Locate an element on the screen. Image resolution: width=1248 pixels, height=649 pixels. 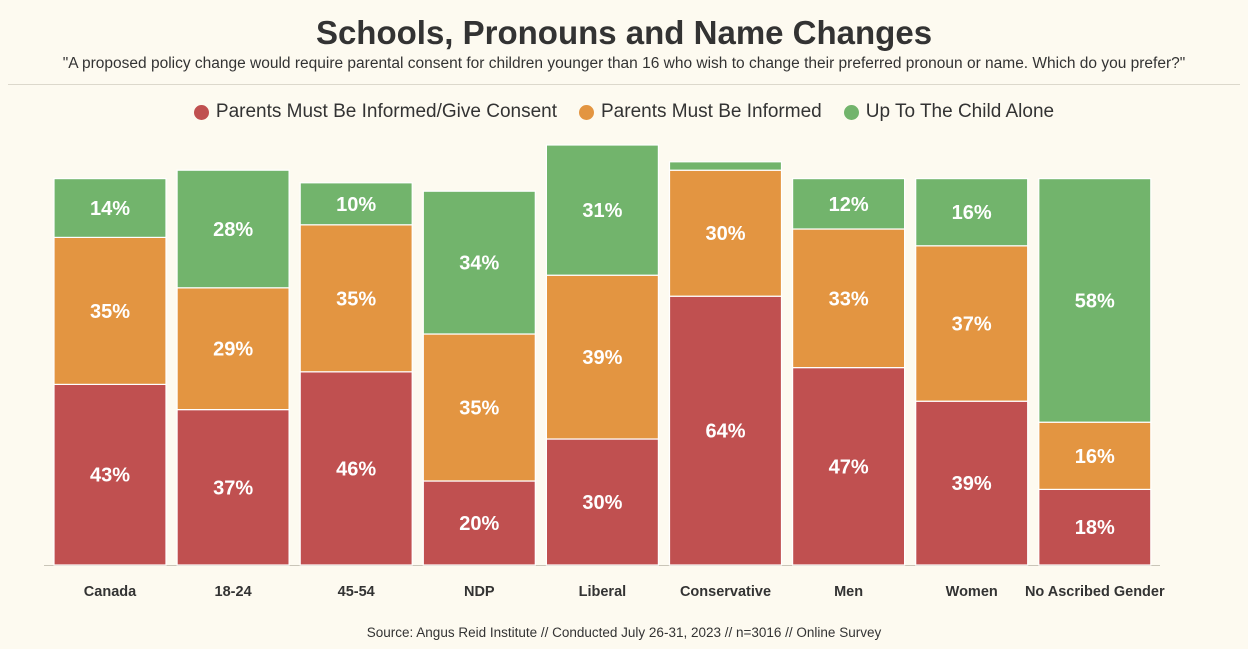
value-label-child-2: 10% is located at coordinates (356, 205).